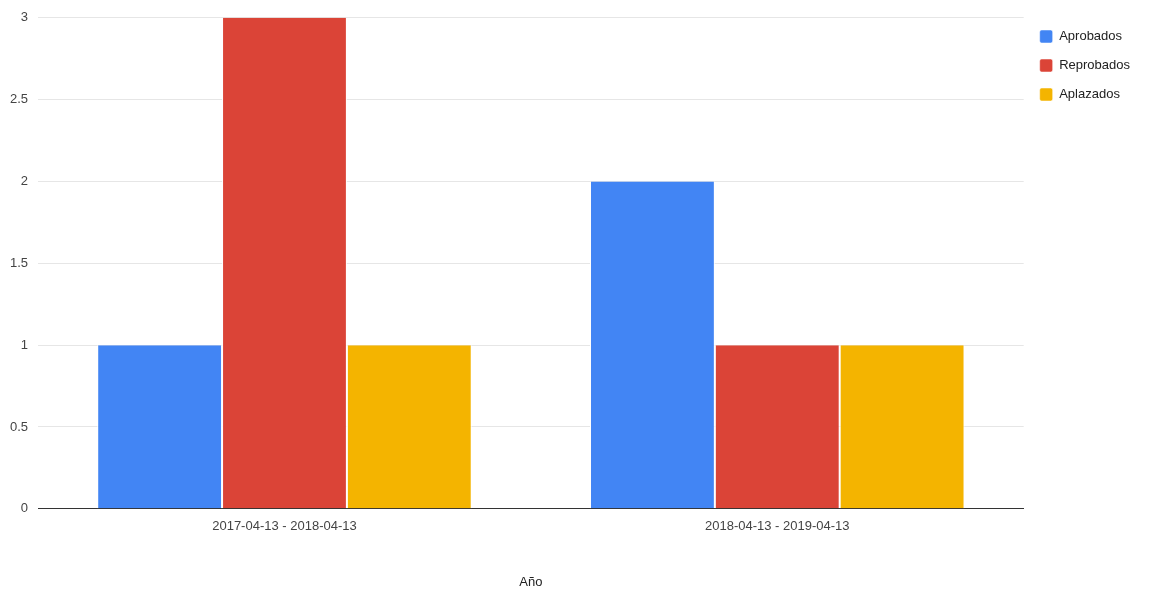  I want to click on legend-label: Aplazados, so click(1090, 94).